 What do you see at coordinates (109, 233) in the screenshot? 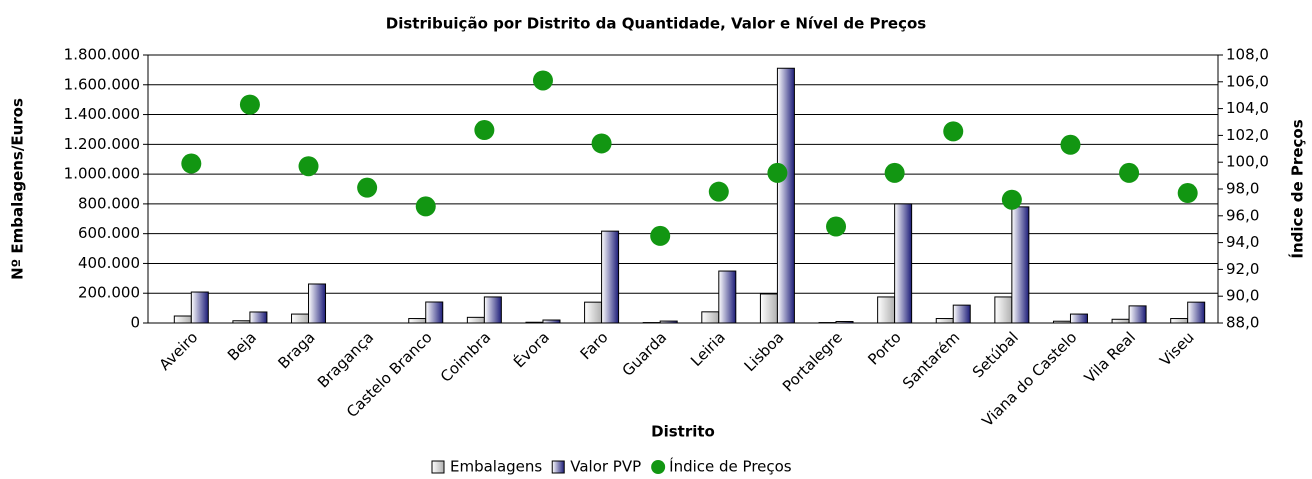
I see `y-tick-label: 600.000` at bounding box center [109, 233].